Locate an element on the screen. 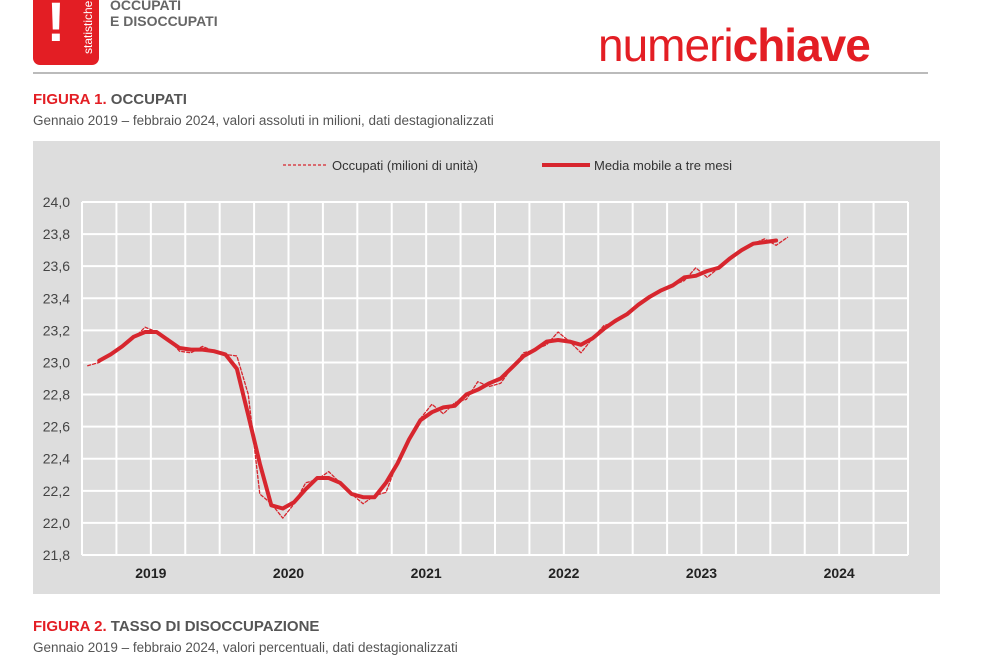  figure1-title: FIGURA 1. OCCUPATI is located at coordinates (110, 99).